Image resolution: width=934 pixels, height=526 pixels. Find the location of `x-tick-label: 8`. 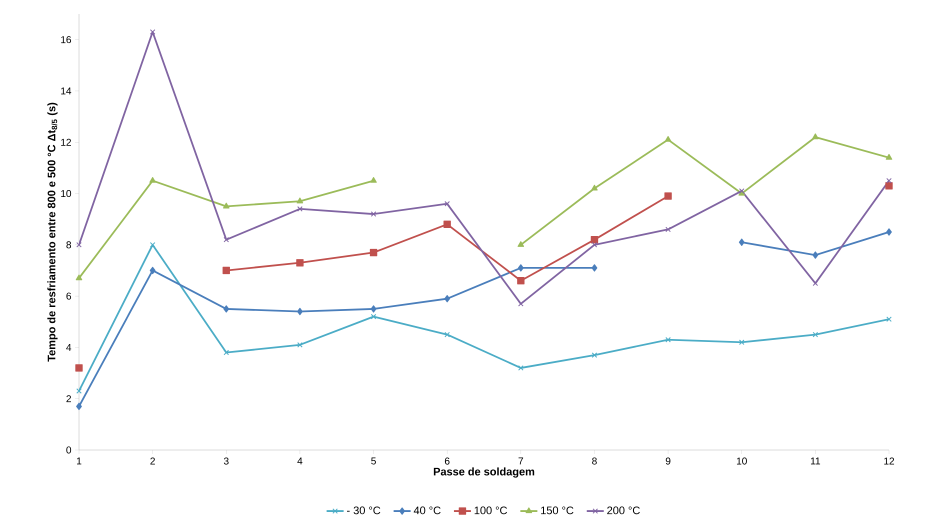

x-tick-label: 8 is located at coordinates (594, 461).